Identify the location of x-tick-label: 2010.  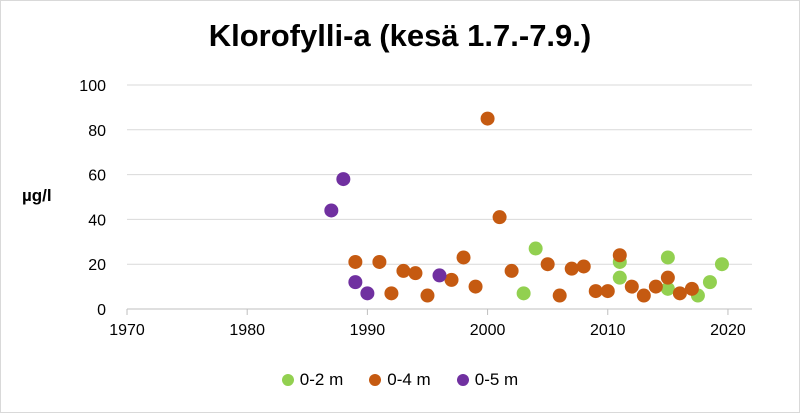
(608, 330).